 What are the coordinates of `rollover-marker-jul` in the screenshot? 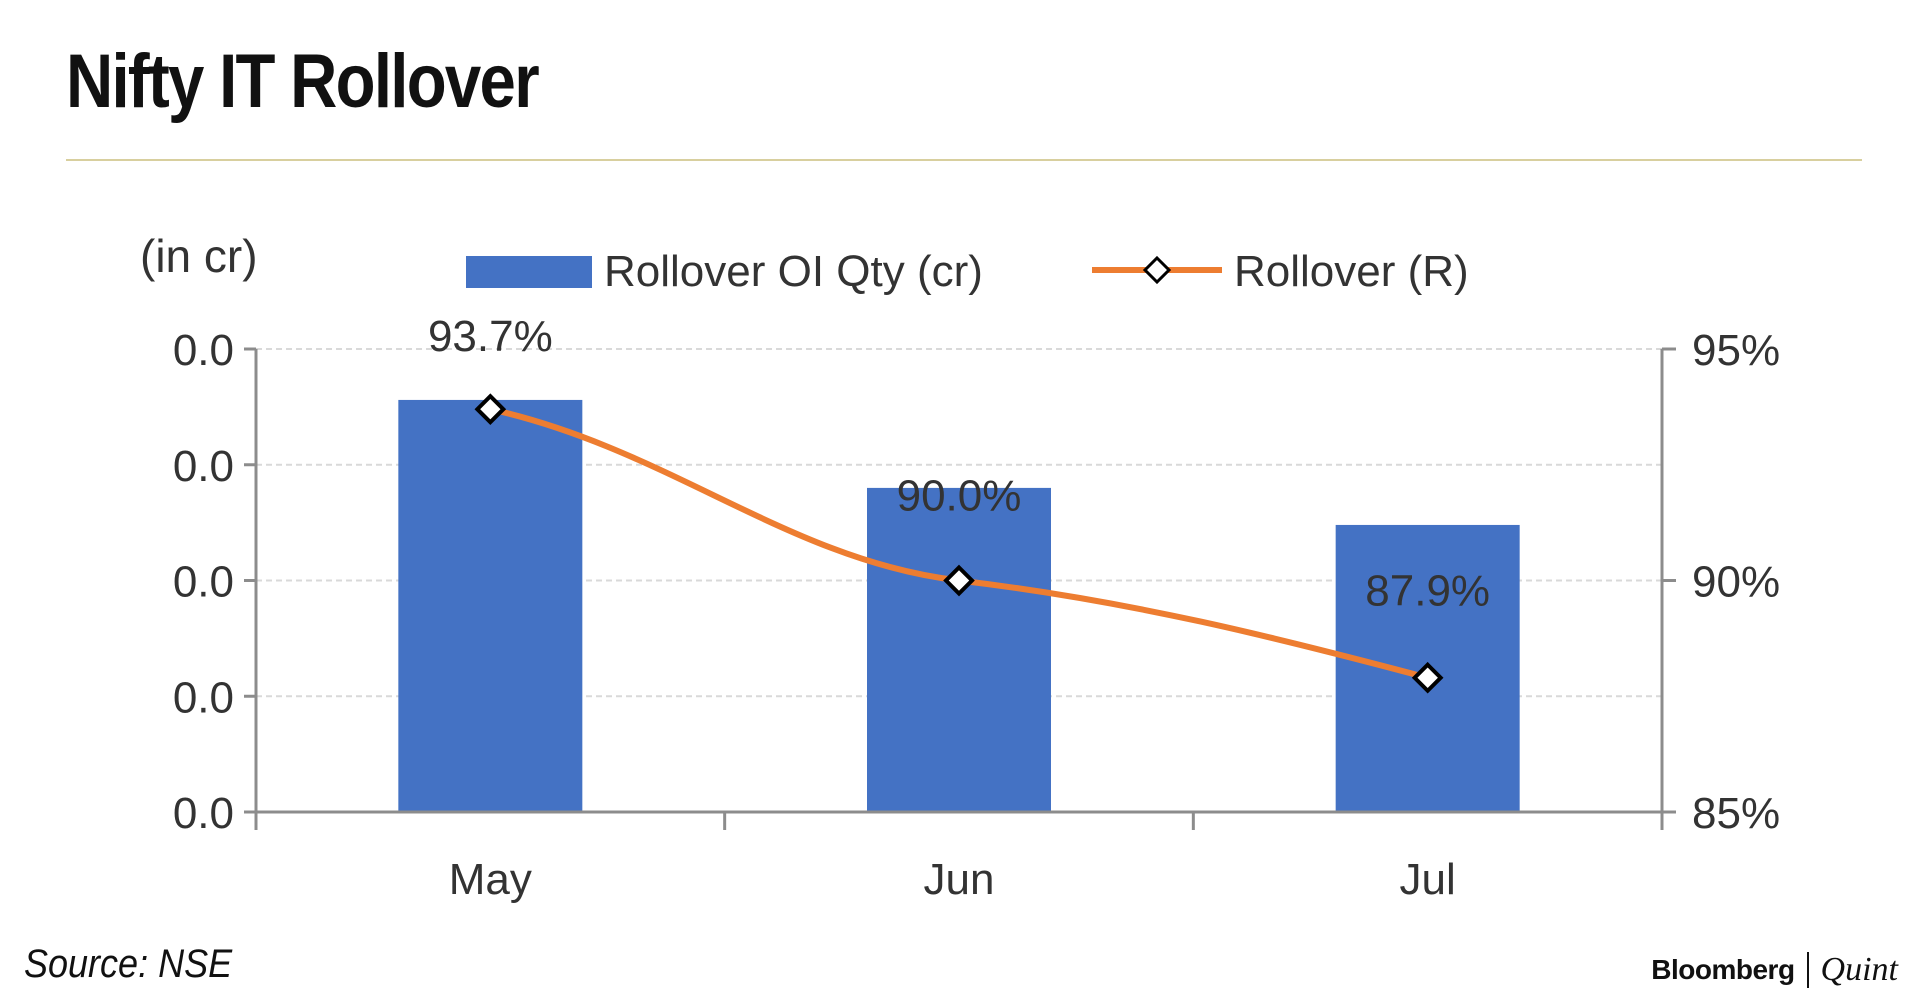 It's located at (1427, 677).